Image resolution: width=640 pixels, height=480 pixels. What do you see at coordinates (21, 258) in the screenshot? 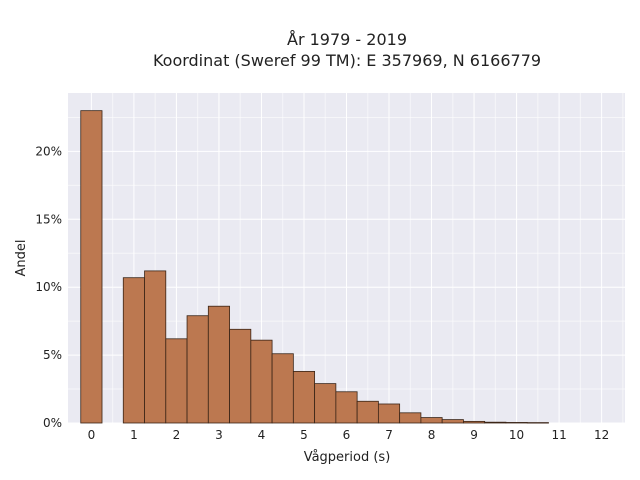
I see `y-axis-label: Andel` at bounding box center [21, 258].